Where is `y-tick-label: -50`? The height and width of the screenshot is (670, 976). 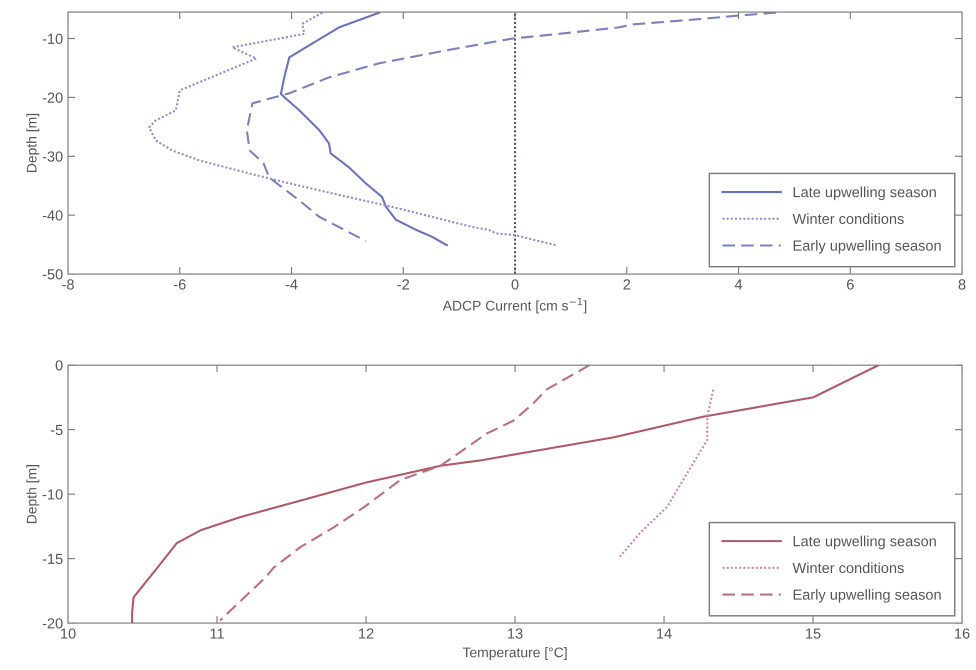 y-tick-label: -50 is located at coordinates (52, 274).